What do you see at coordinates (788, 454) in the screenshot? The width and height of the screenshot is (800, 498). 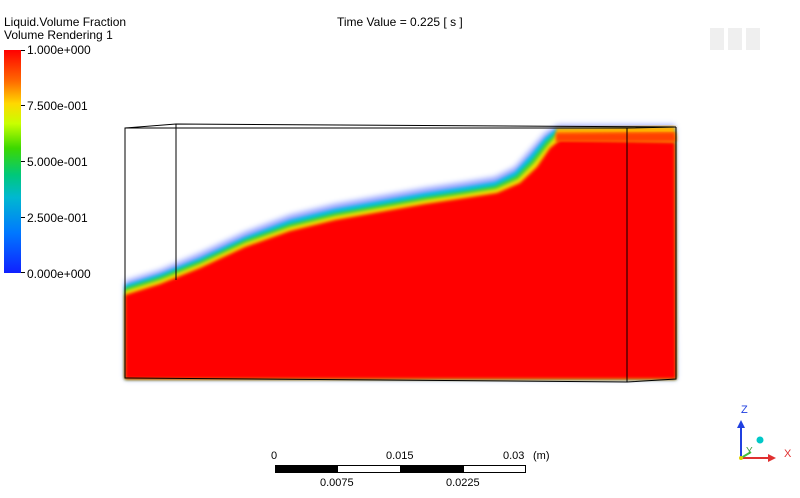 I see `x-axis-label: X` at bounding box center [788, 454].